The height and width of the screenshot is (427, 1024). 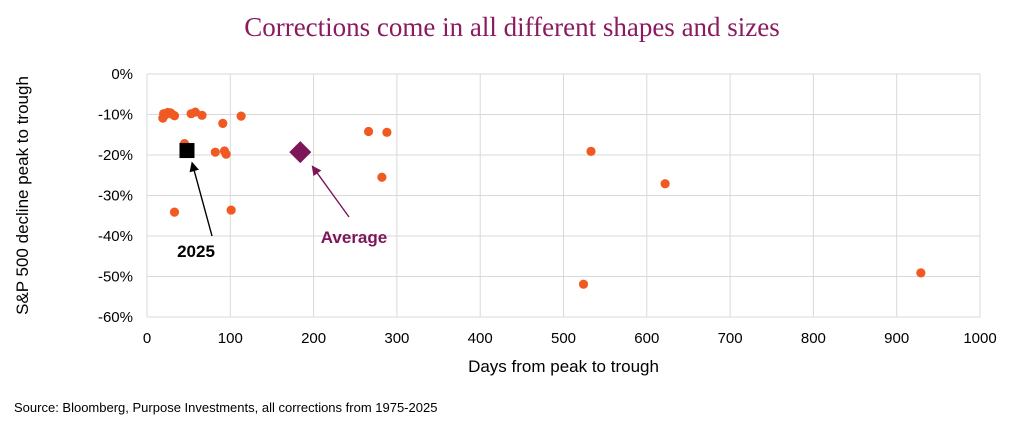 What do you see at coordinates (282, 211) in the screenshot?
I see `annotations: 2025 Average` at bounding box center [282, 211].